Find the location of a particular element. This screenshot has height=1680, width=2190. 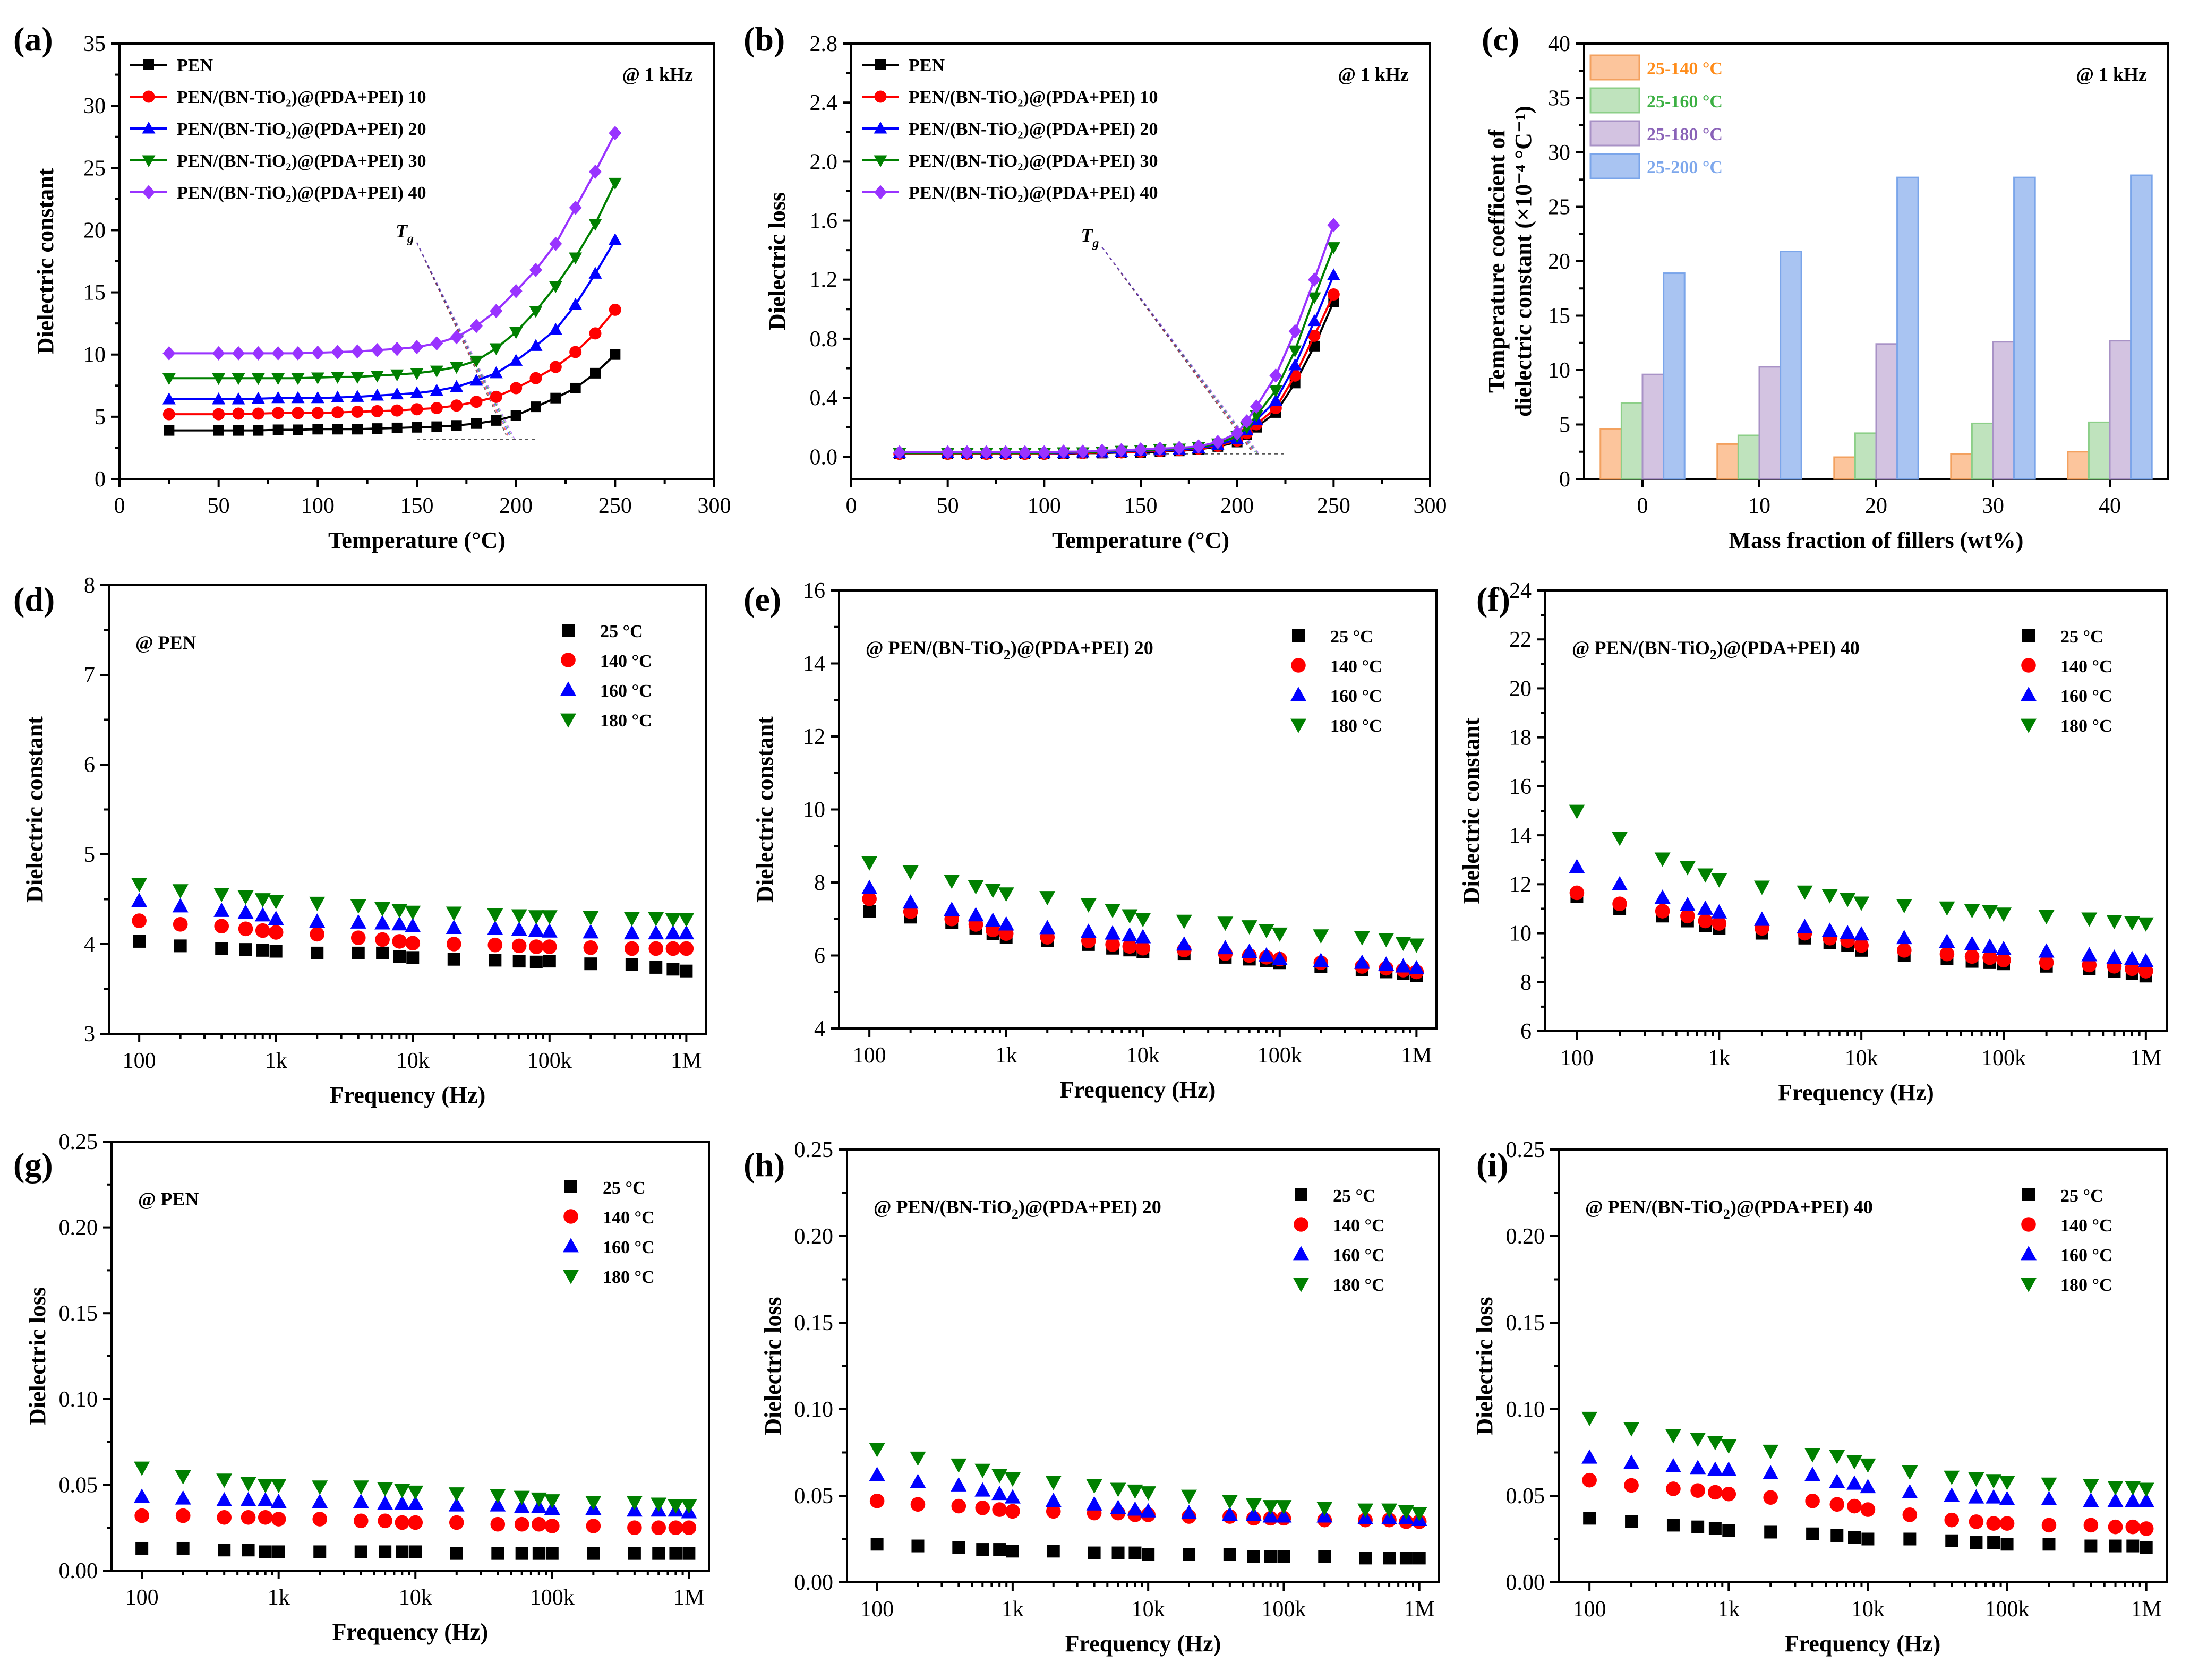

y-tick-label-a: 25 is located at coordinates (94, 168).